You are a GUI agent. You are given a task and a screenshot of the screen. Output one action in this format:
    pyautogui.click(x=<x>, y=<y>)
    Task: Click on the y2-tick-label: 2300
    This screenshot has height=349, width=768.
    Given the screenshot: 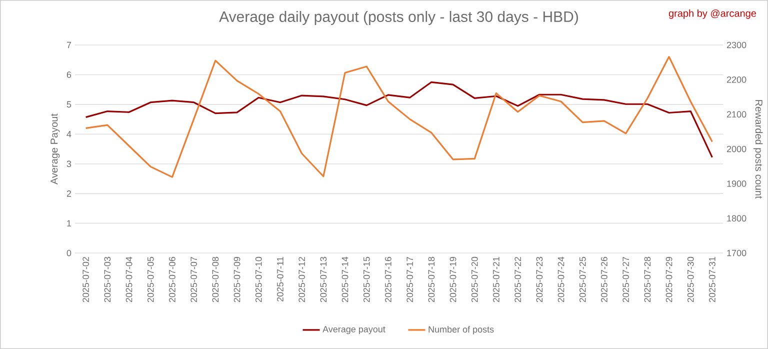 What is the action you would take?
    pyautogui.click(x=736, y=45)
    